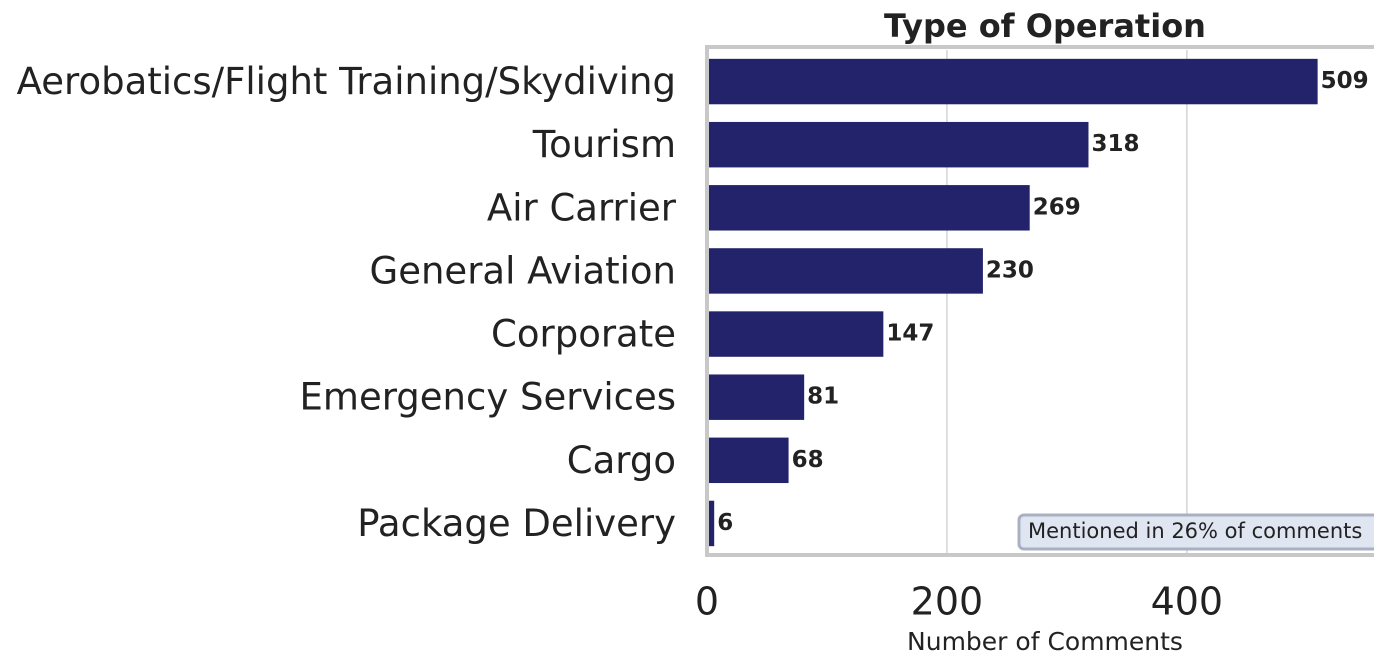 The width and height of the screenshot is (1374, 657). What do you see at coordinates (523, 270) in the screenshot?
I see `y-tick-label: General Aviation` at bounding box center [523, 270].